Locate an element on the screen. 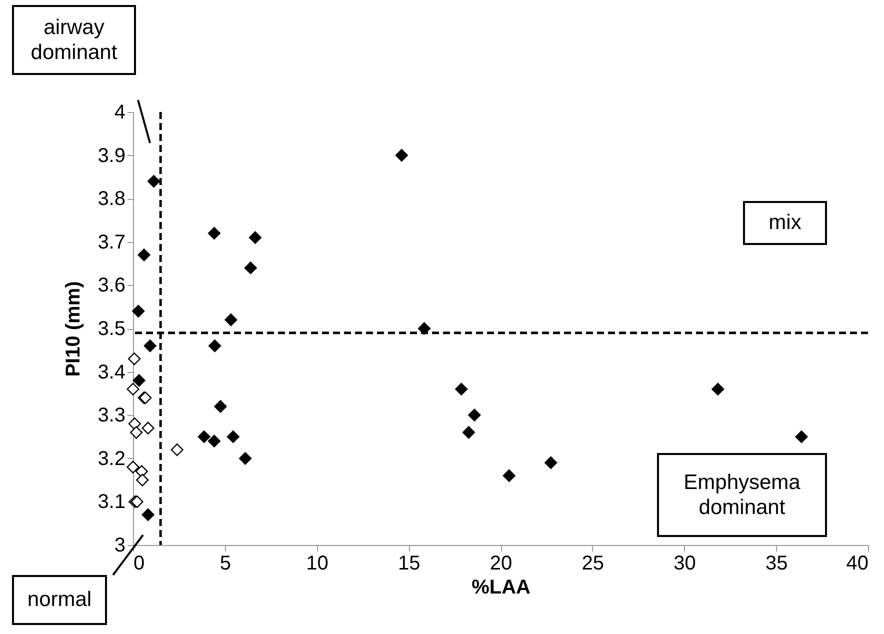 The image size is (884, 634). y-axis-title: PI10 (mm) is located at coordinates (73, 329).